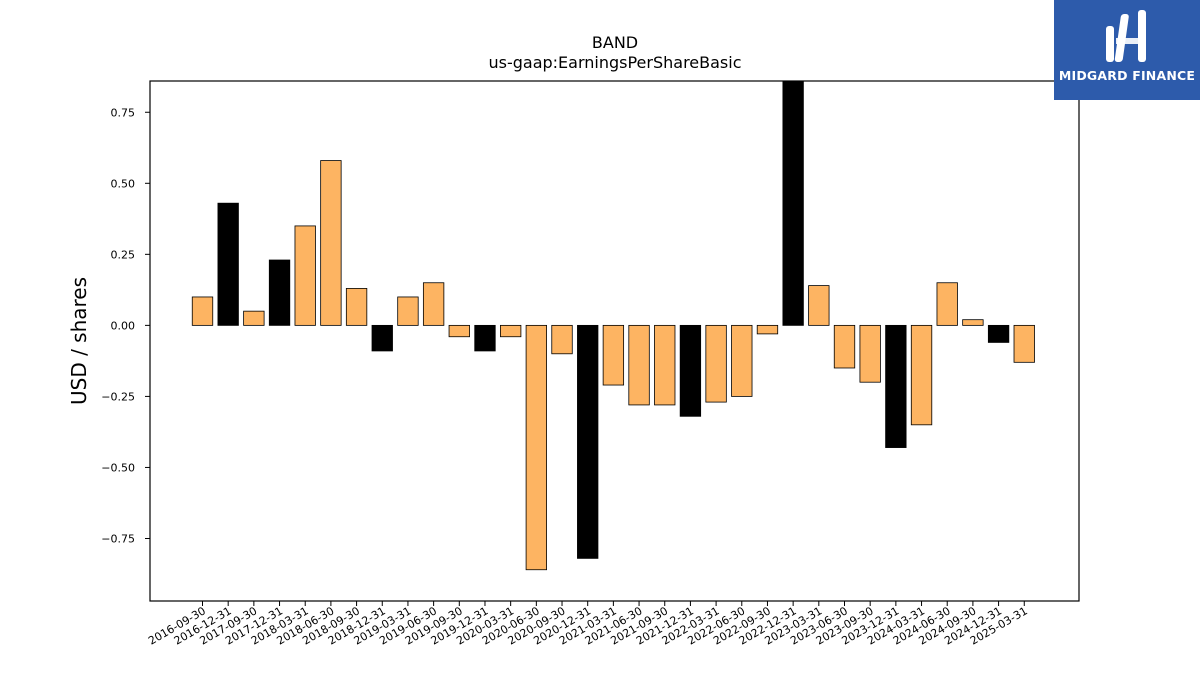 The height and width of the screenshot is (675, 1200). I want to click on y-axis-label: USD / shares, so click(79, 341).